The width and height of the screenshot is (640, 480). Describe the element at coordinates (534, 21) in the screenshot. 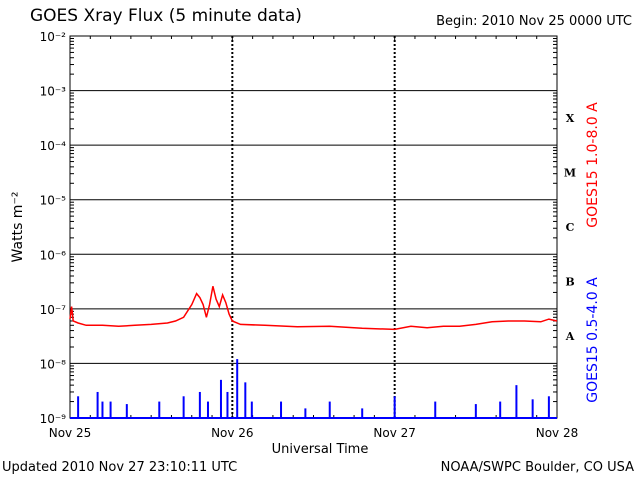

I see `begin-time: Begin: 2010 Nov 25 0000 UTC` at that location.